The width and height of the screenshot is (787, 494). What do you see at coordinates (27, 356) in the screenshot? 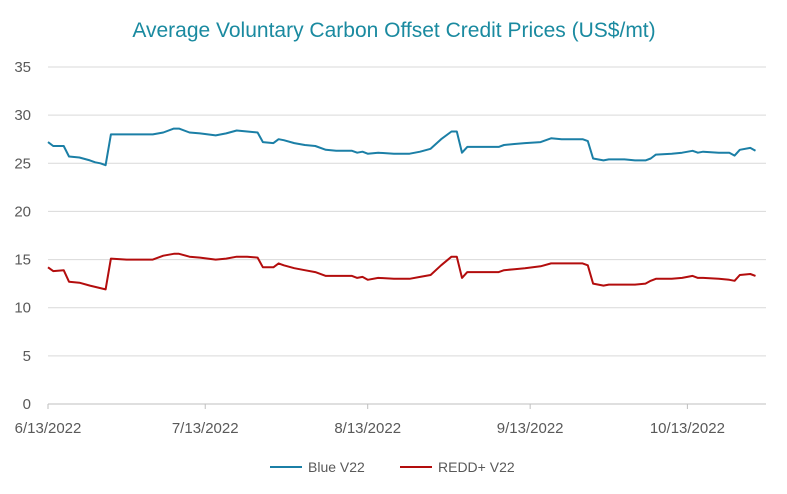
I see `y-tick-label: 5` at bounding box center [27, 356].